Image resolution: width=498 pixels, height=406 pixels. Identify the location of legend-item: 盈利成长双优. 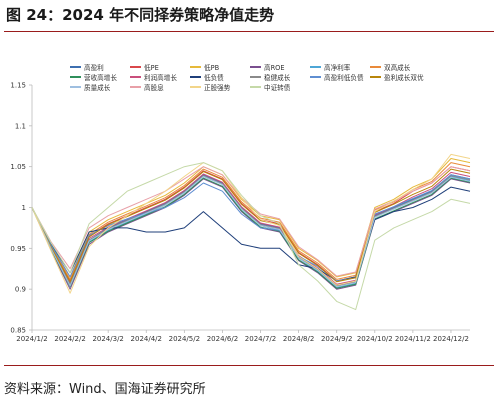
(397, 77).